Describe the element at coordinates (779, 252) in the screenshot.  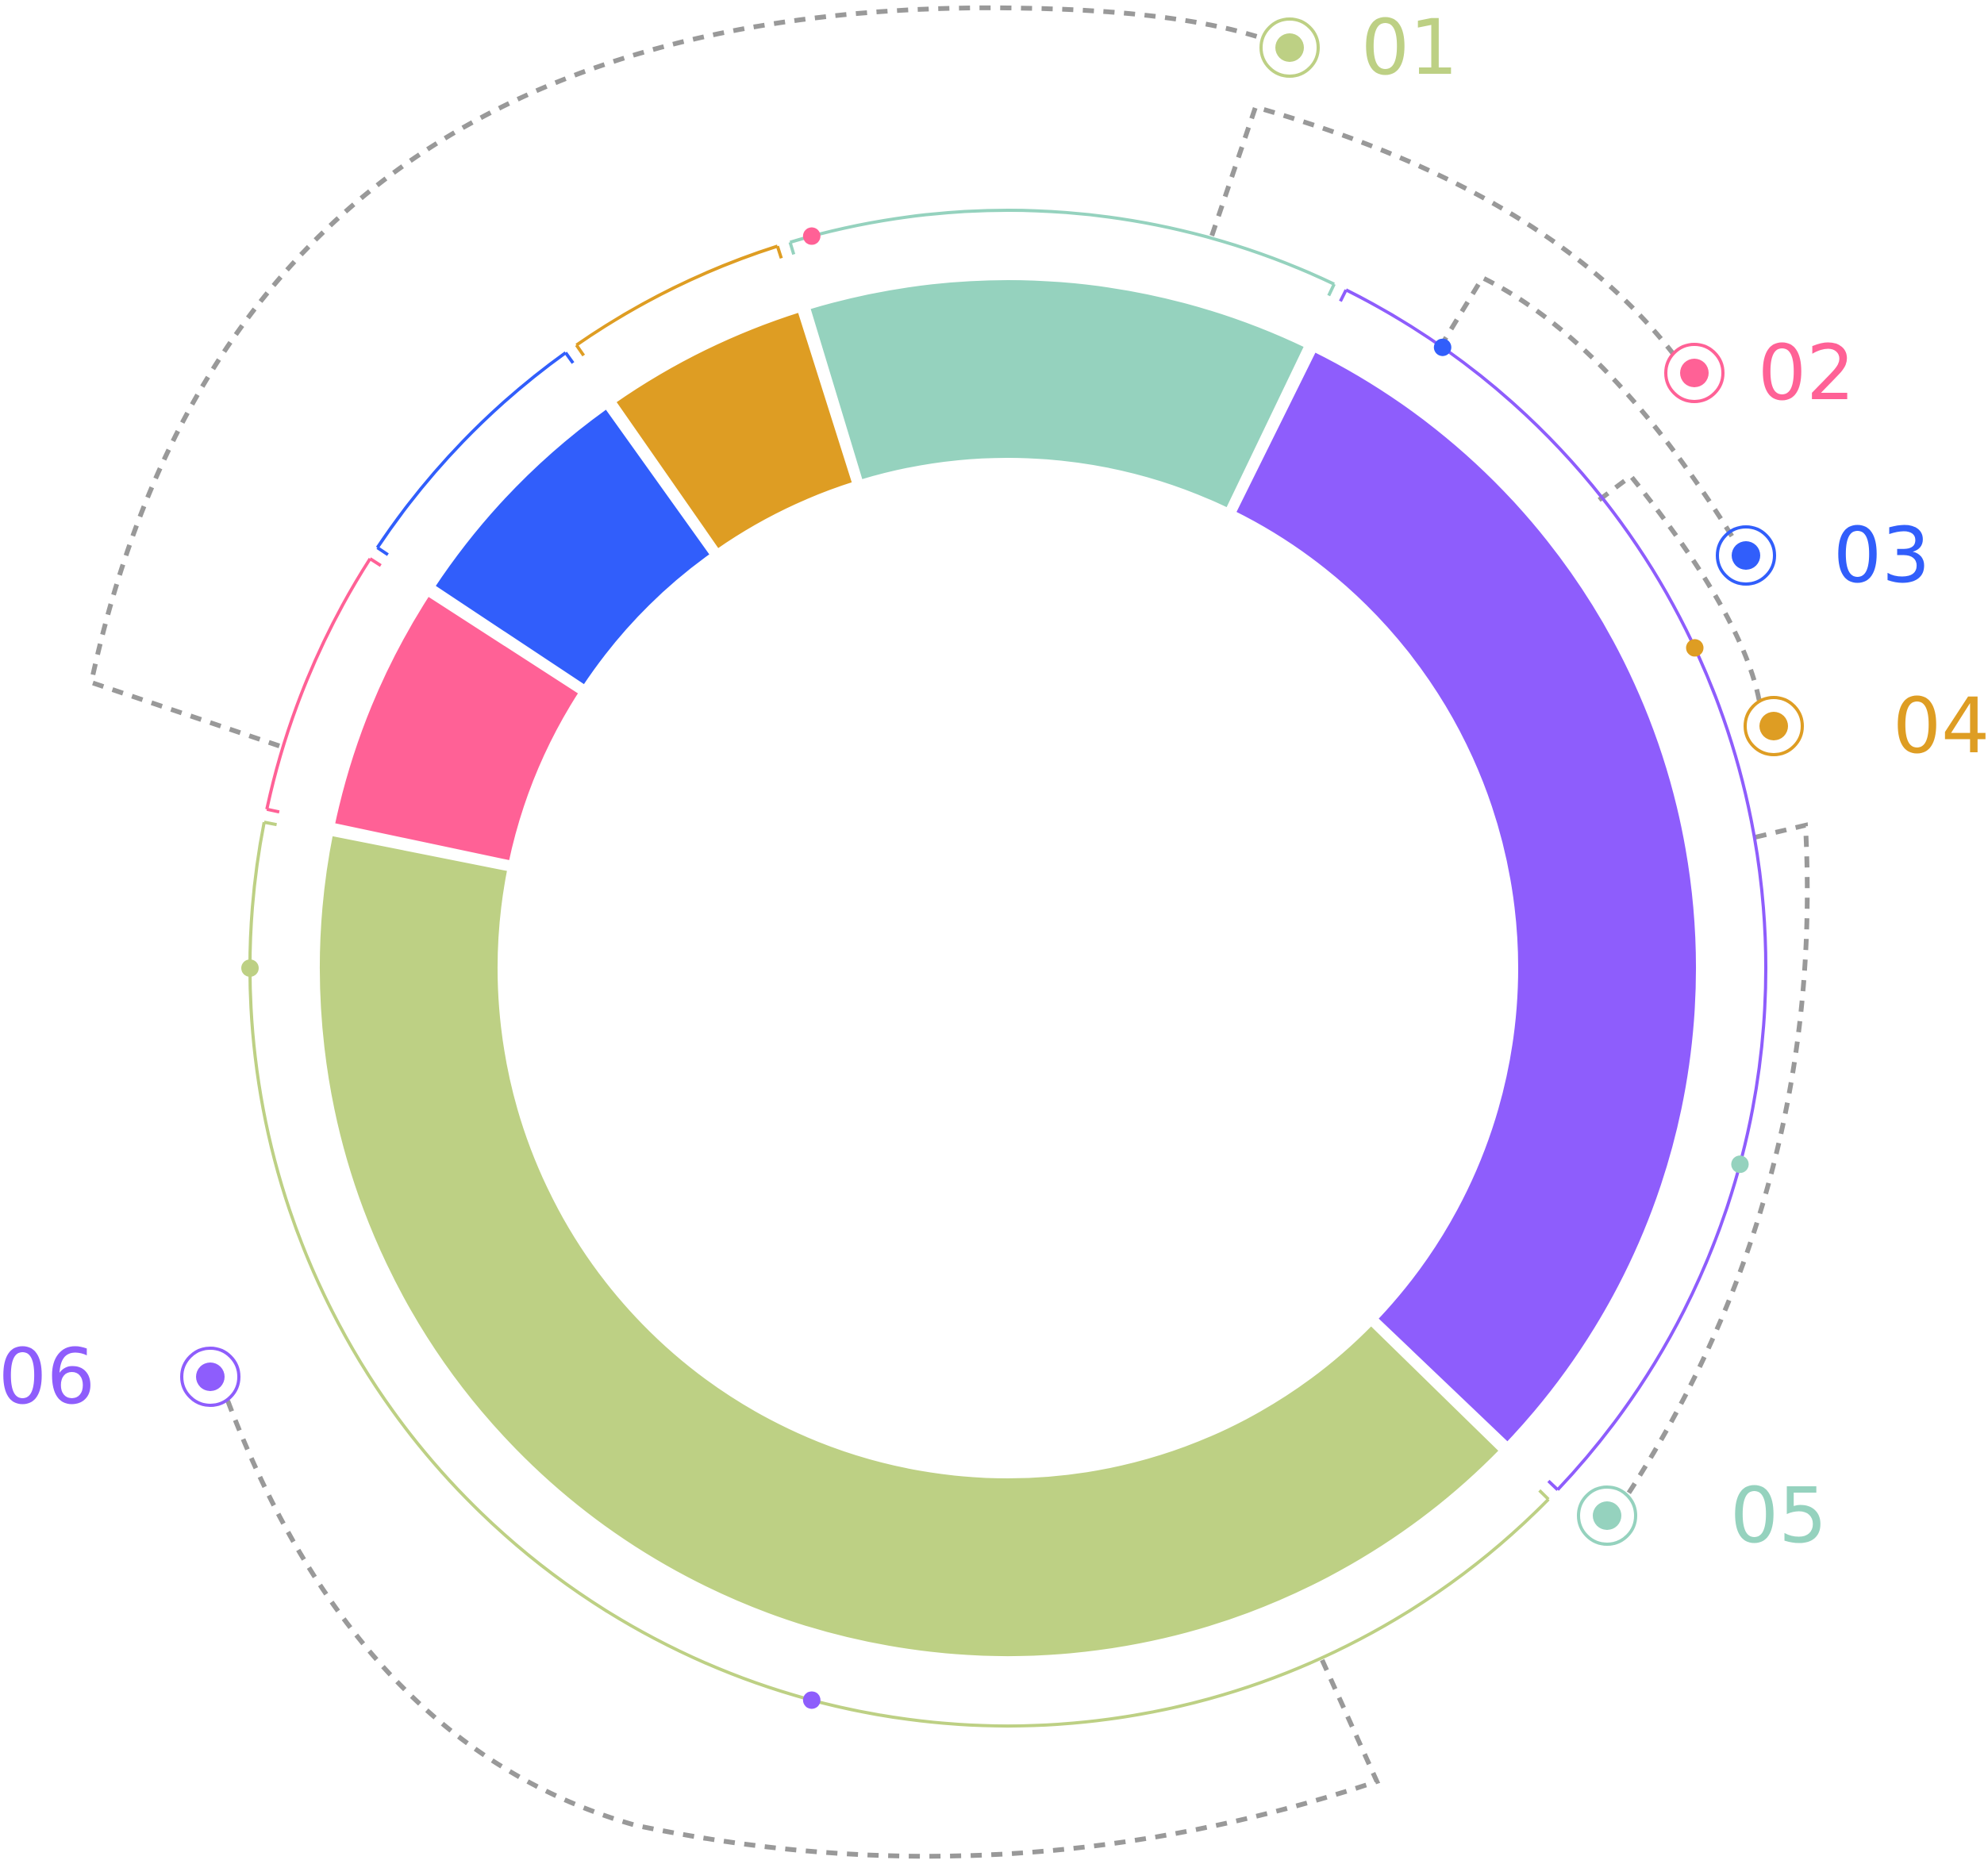
I see `arc-tick-04-end` at that location.